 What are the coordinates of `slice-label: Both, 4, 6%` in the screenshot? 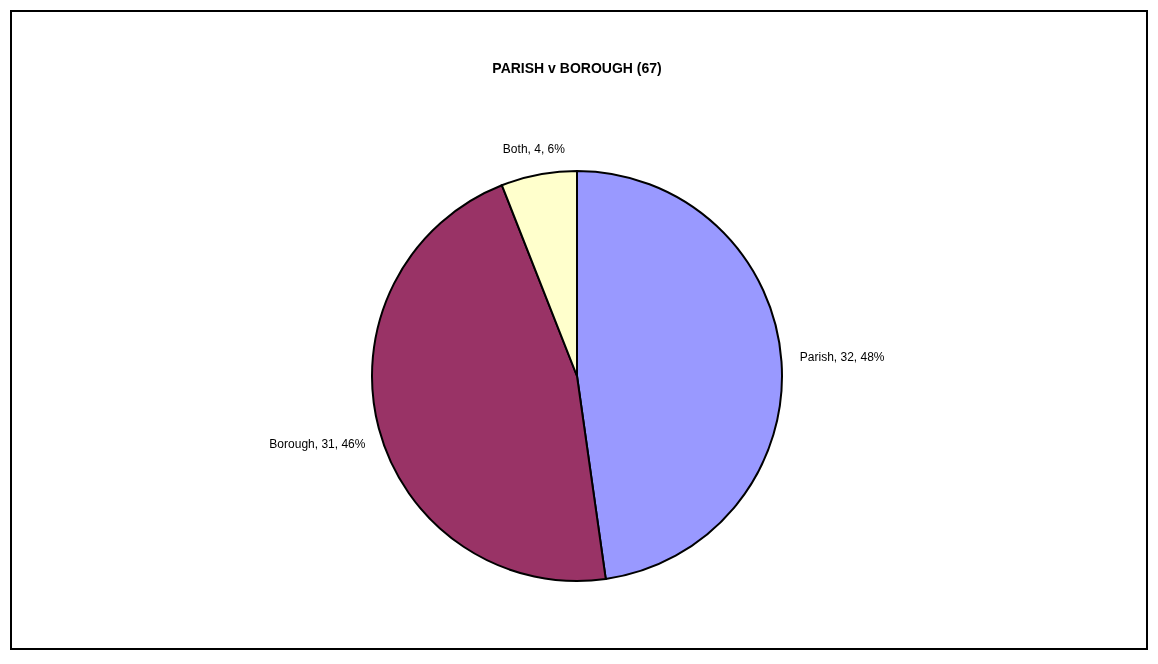 It's located at (534, 148).